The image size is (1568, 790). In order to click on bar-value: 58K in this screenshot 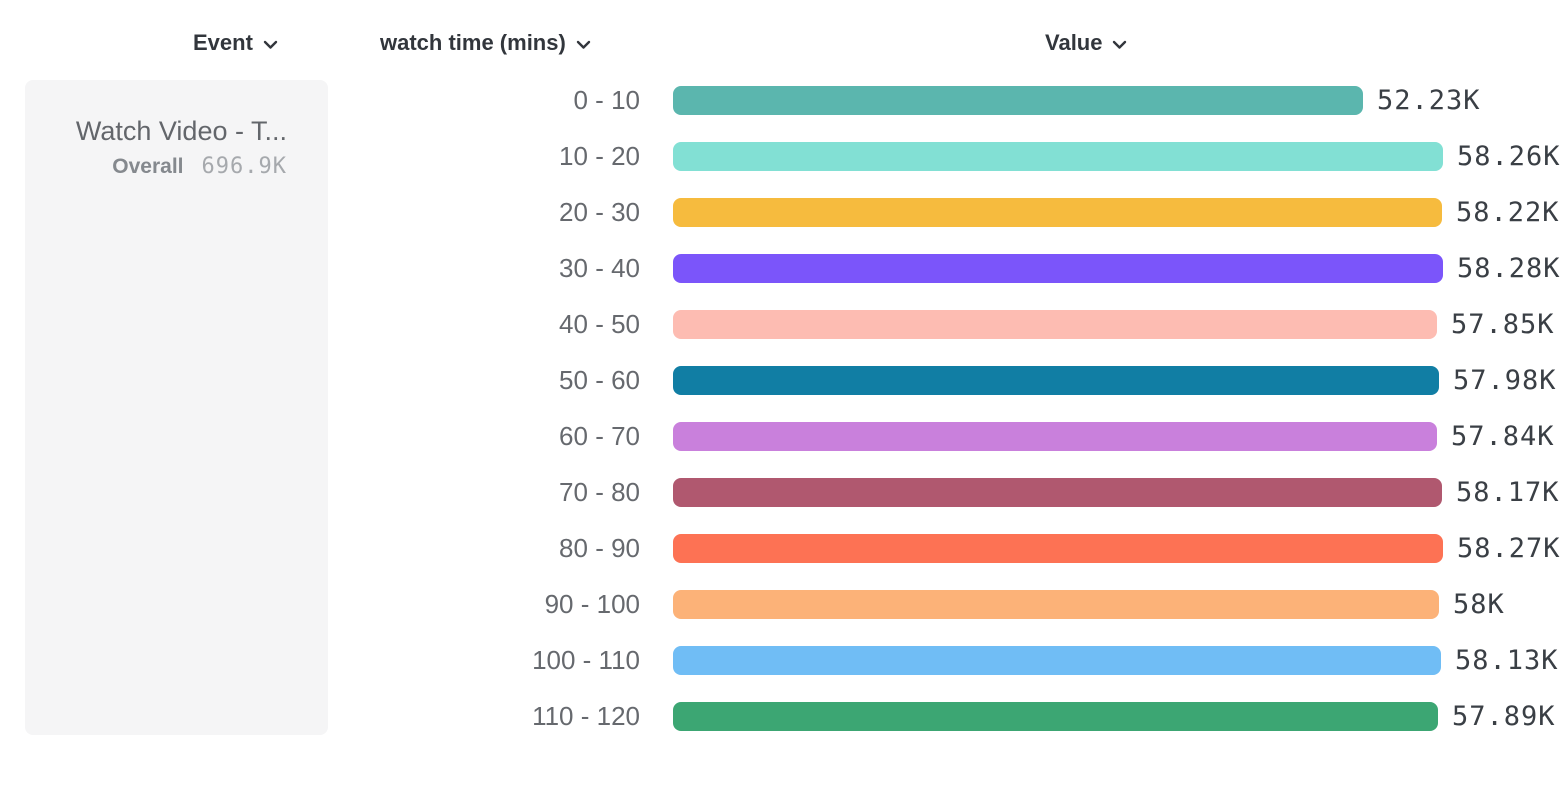, I will do `click(1479, 604)`.